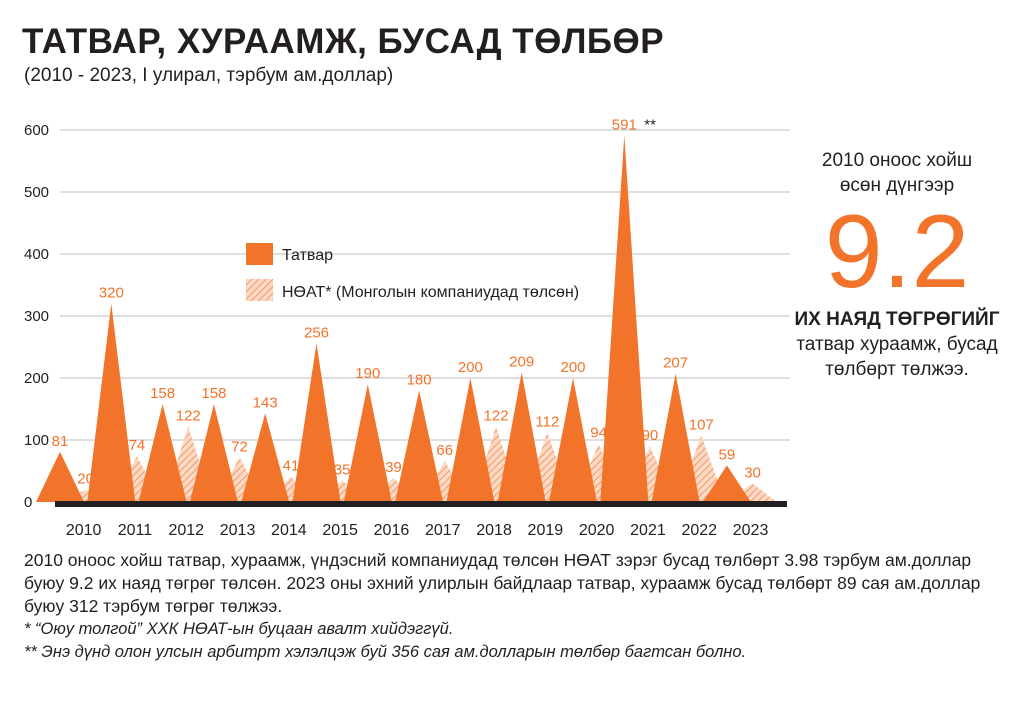 The image size is (1024, 718). I want to click on legend-swatch-vat, so click(259, 290).